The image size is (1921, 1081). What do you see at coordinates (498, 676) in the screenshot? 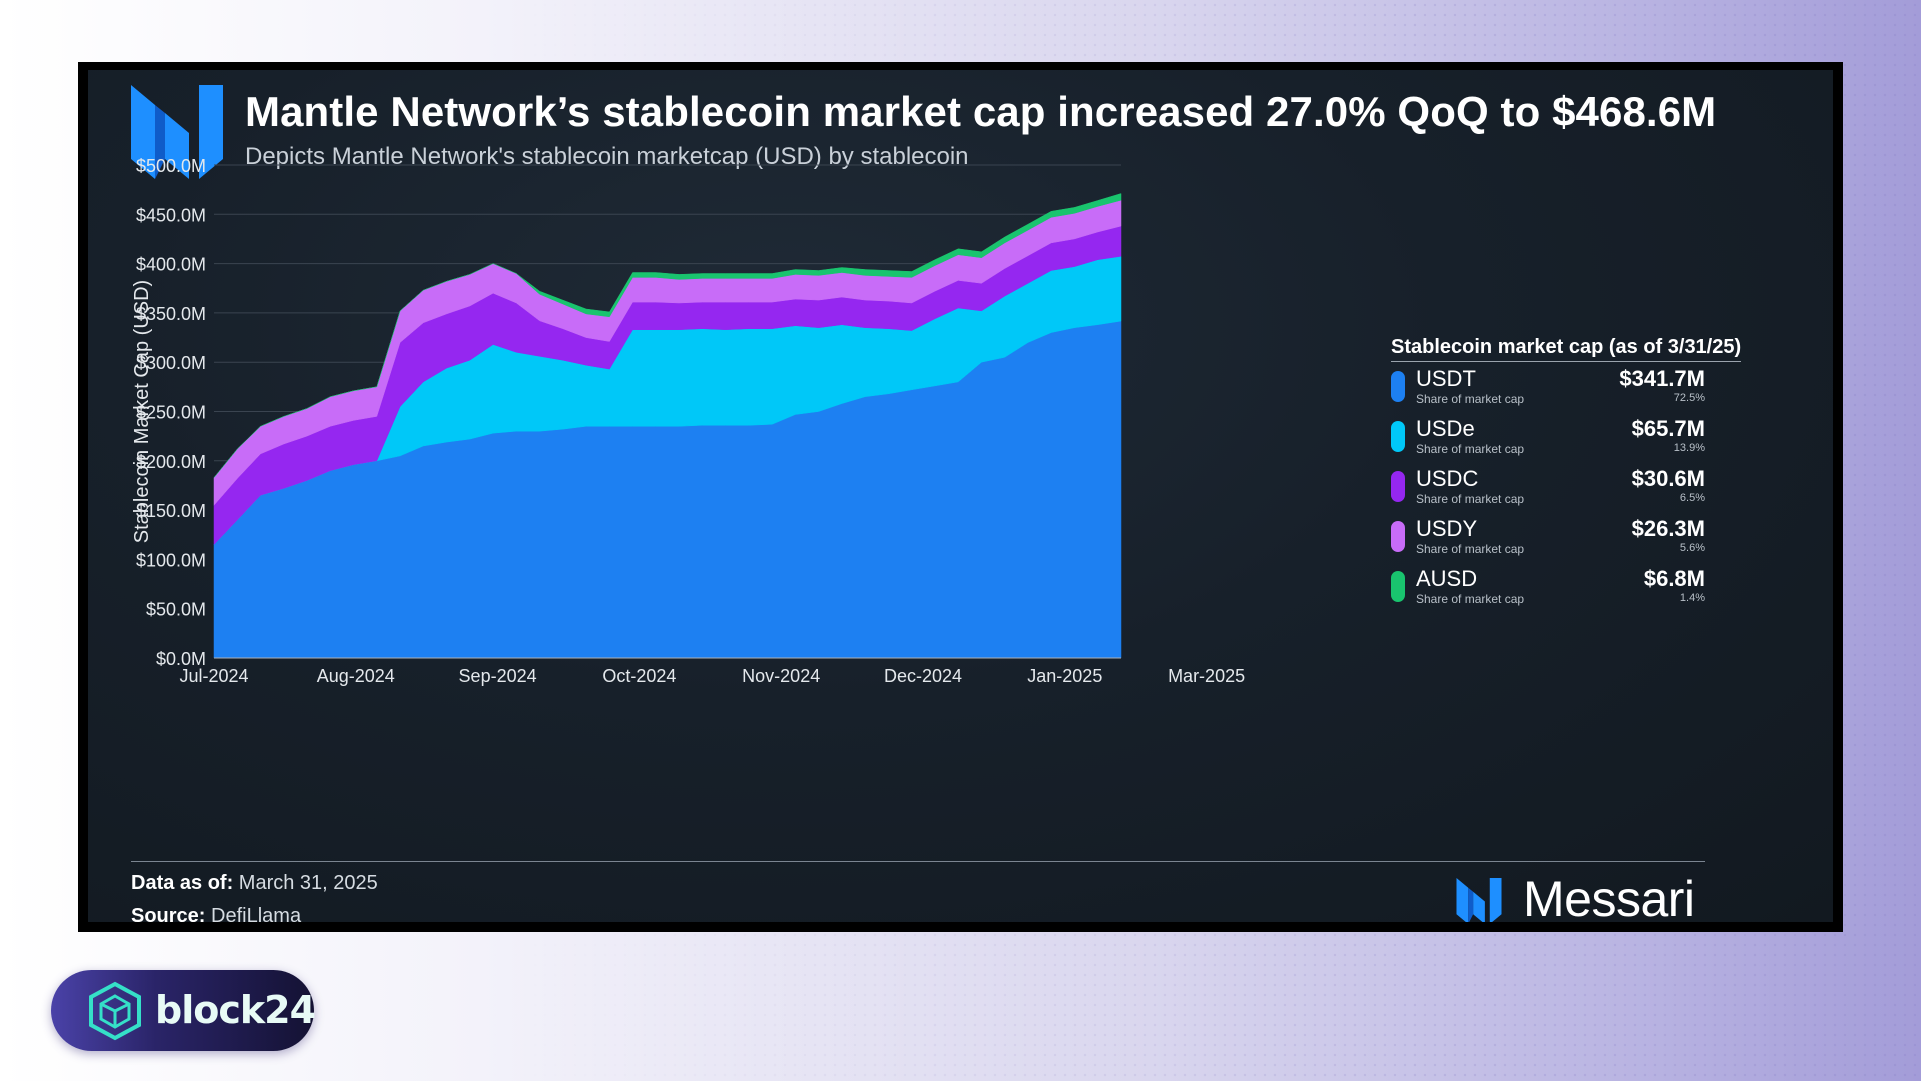
I see `x-tick-label: Sep-2024` at bounding box center [498, 676].